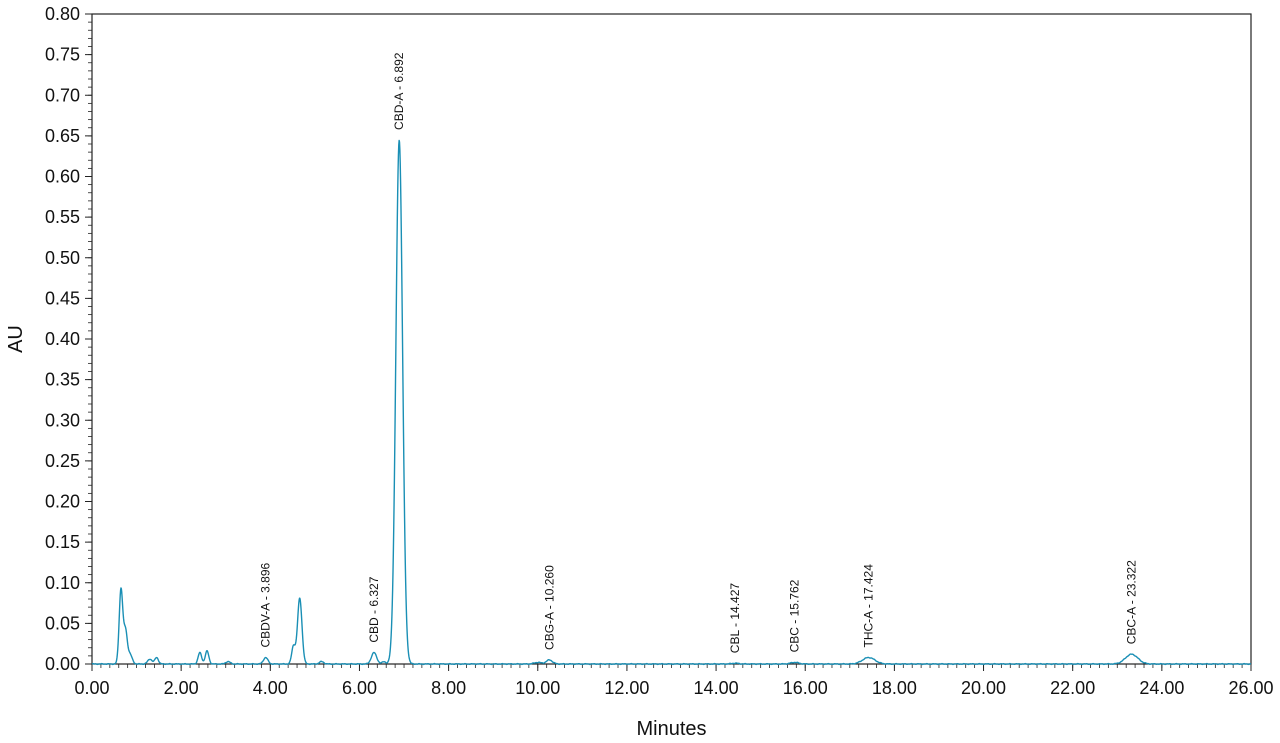  What do you see at coordinates (62, 542) in the screenshot?
I see `y-tick-label: 0.15` at bounding box center [62, 542].